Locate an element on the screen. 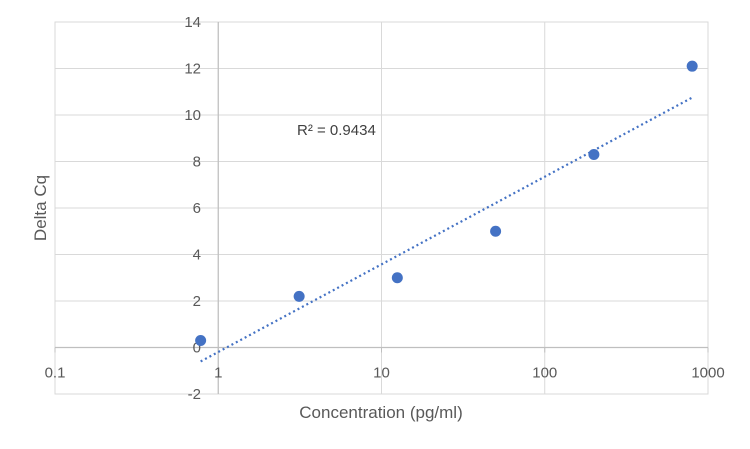 The width and height of the screenshot is (750, 449). x-tick-label: 0.1 is located at coordinates (55, 373).